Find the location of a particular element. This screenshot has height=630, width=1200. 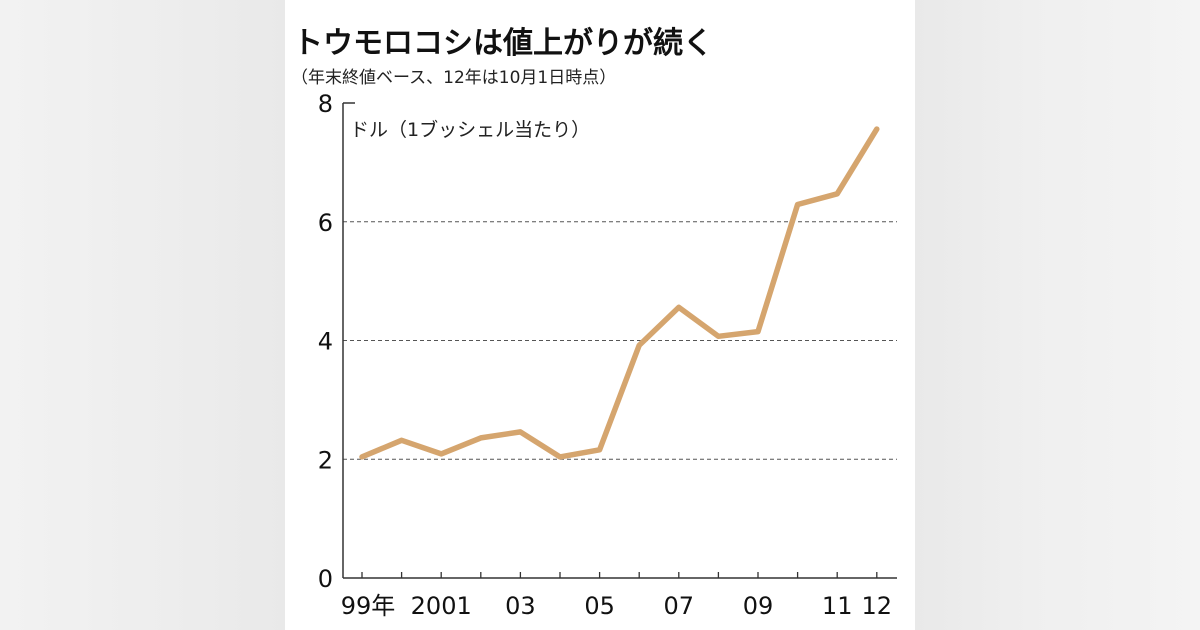

y-axis-unit-label: ドル（1ブッシェル当たり） is located at coordinates (470, 130).